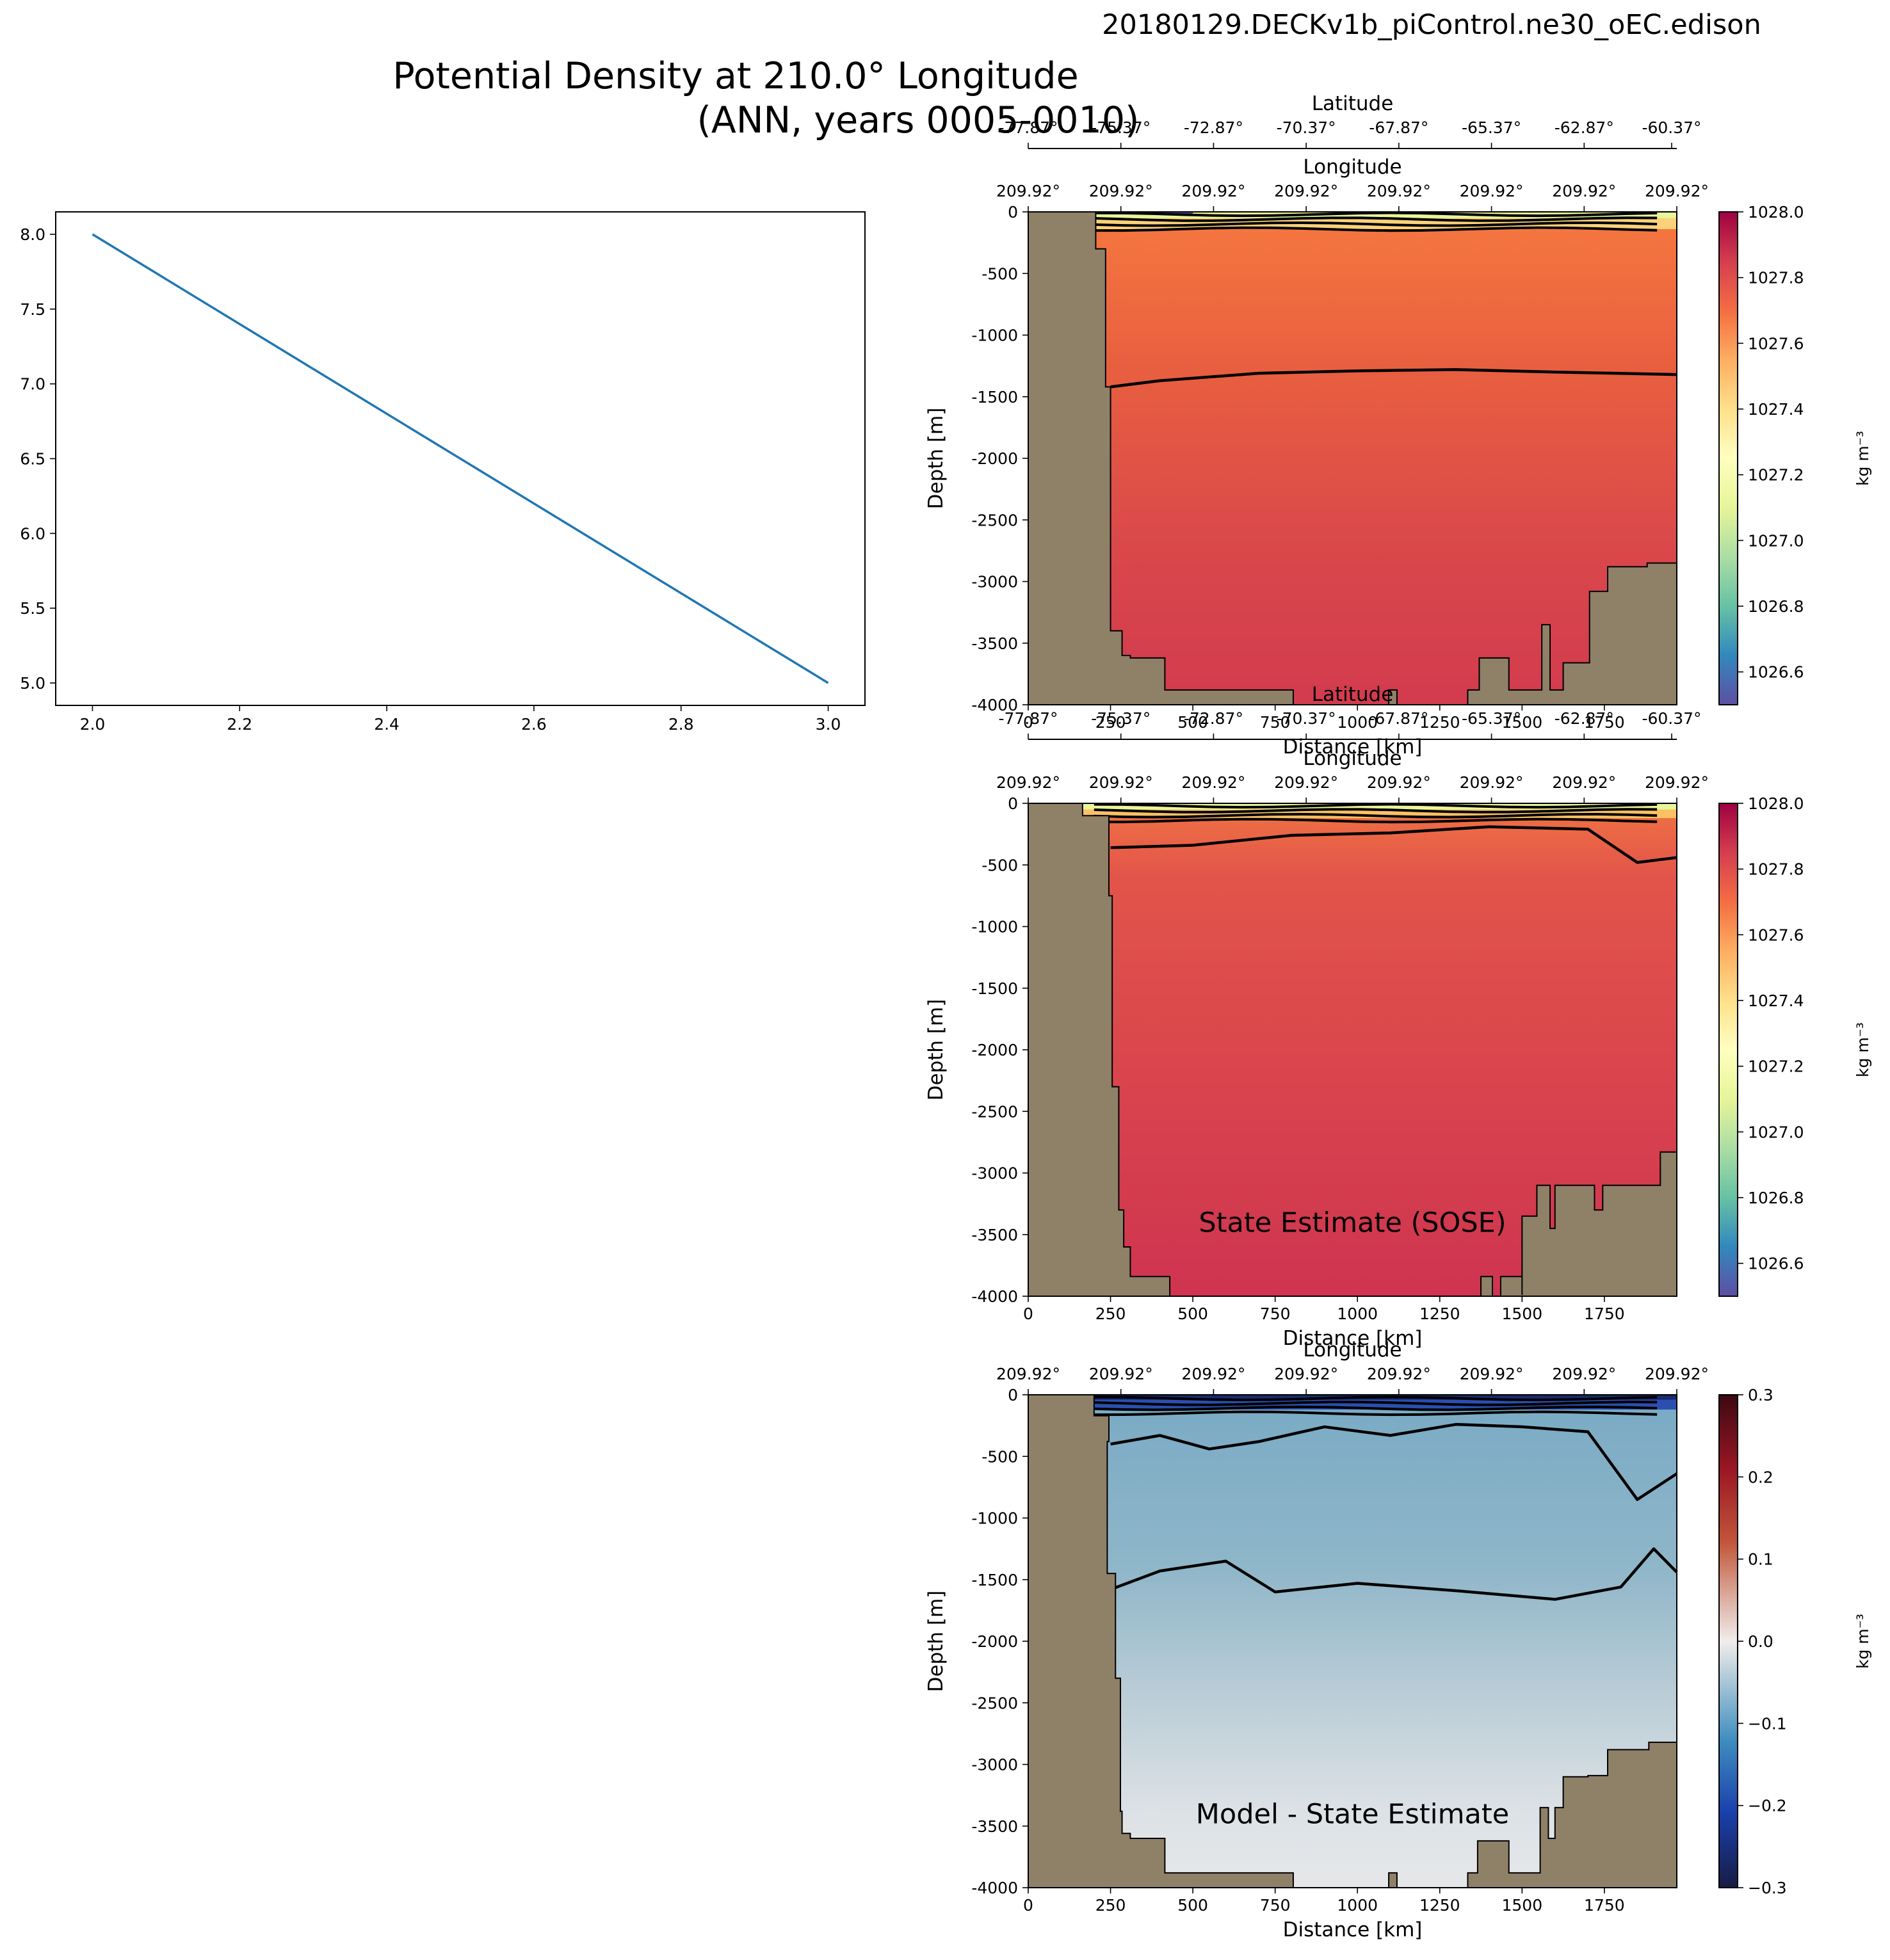 The width and height of the screenshot is (1890, 1960). I want to click on y-tick-label: 7.0, so click(32, 384).